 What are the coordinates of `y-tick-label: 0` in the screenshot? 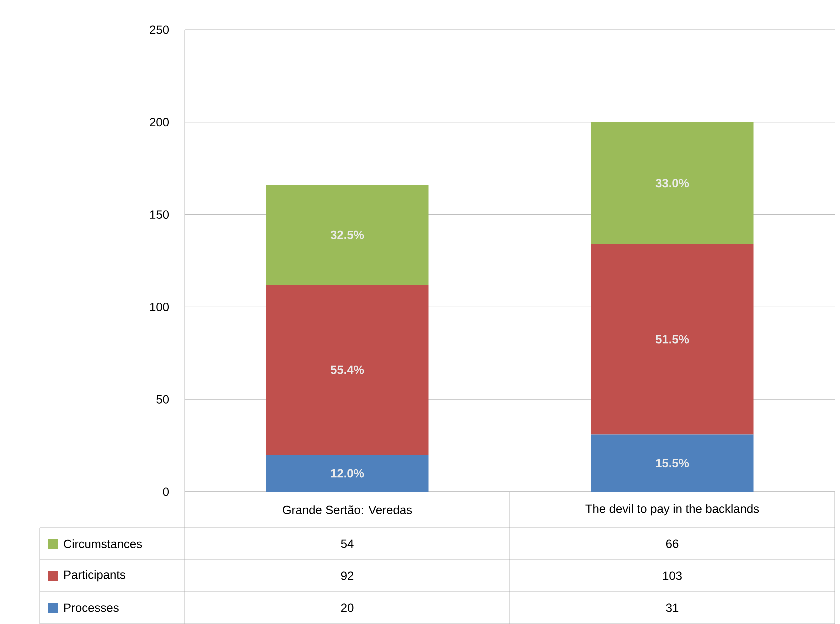 It's located at (166, 492).